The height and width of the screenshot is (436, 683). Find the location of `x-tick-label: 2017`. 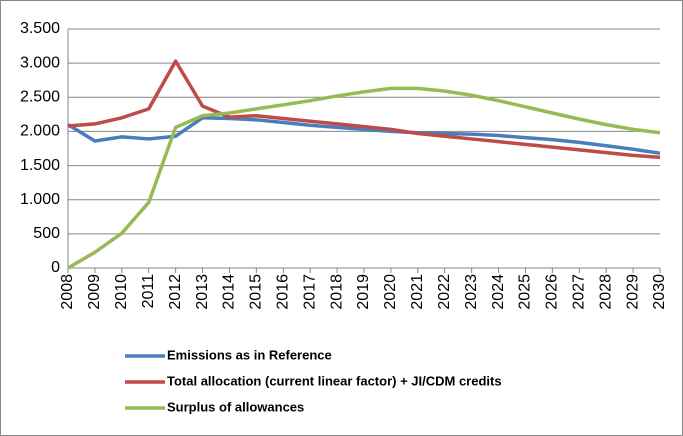

x-tick-label: 2017 is located at coordinates (309, 292).